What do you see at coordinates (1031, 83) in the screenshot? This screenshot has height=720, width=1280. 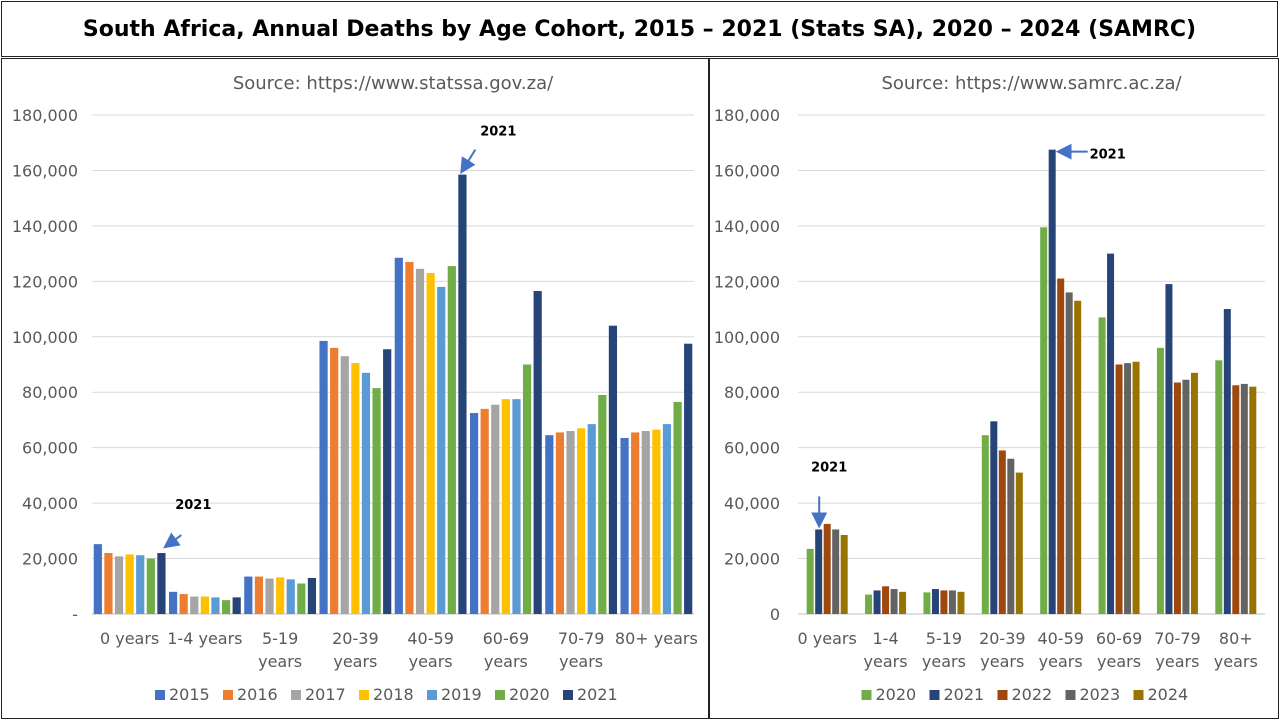 I see `samrc-subtitle: Source: https://www.samrc.ac.za/` at bounding box center [1031, 83].